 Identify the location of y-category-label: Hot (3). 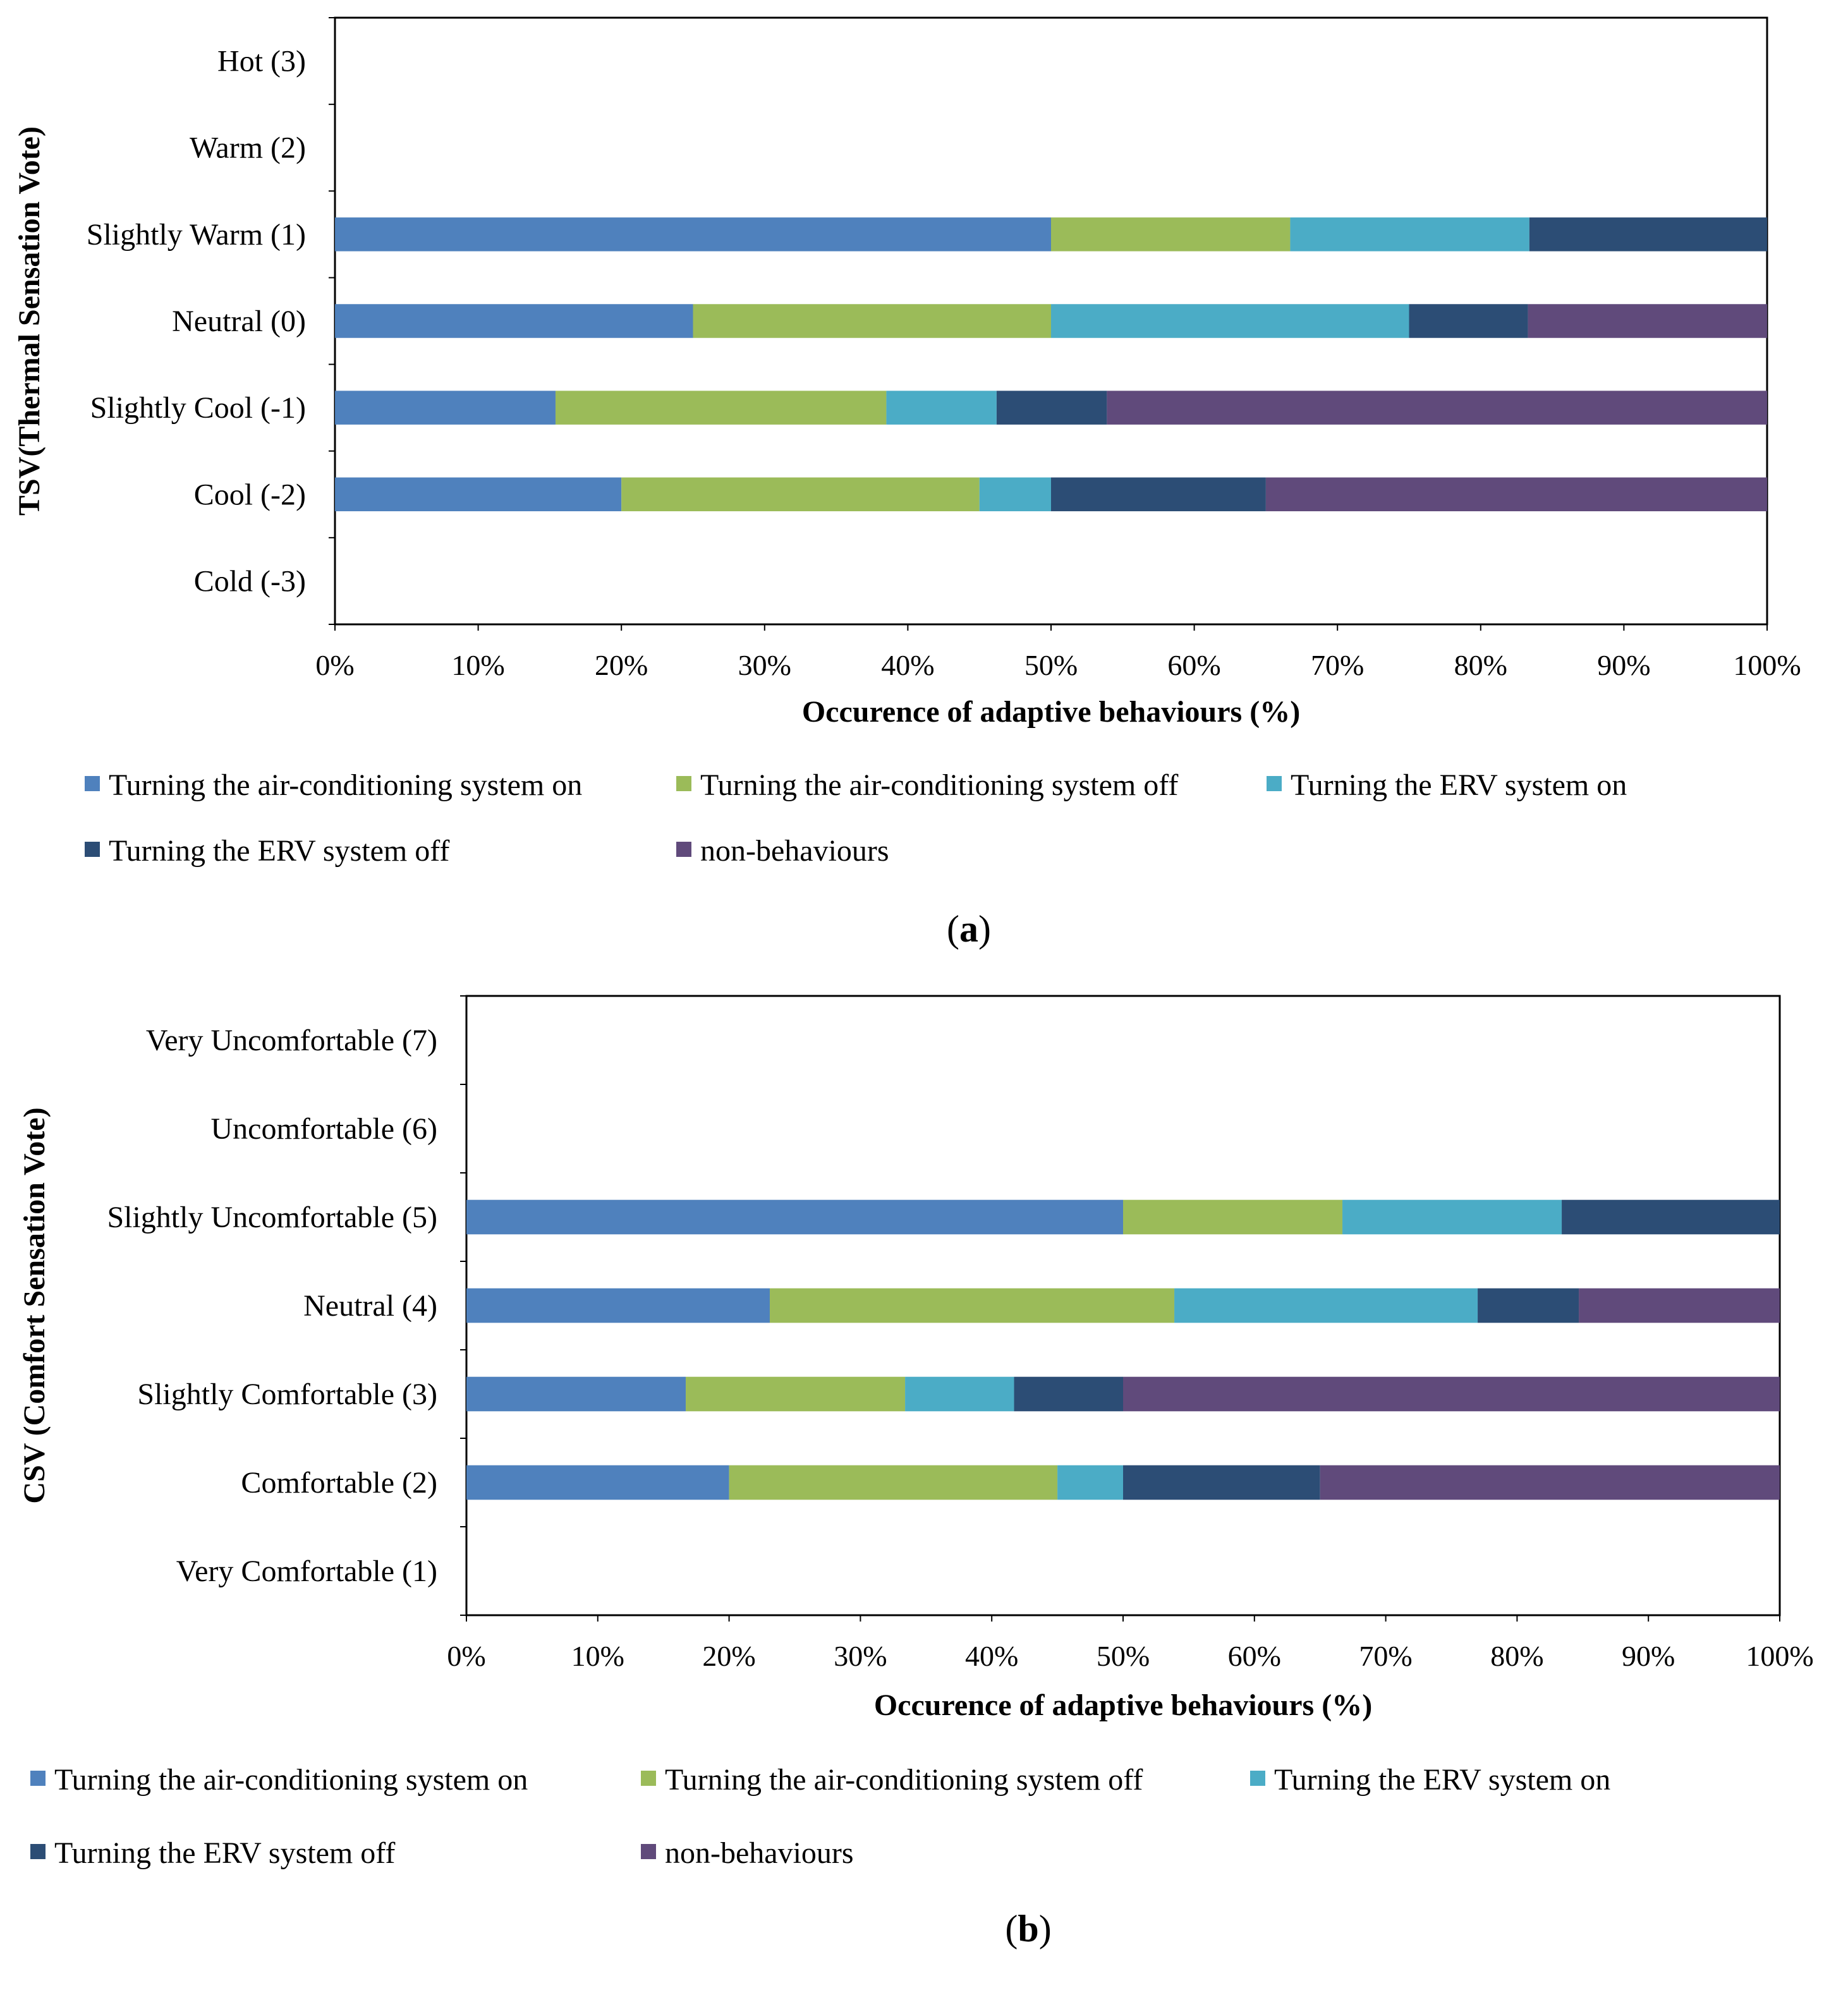
(261, 62).